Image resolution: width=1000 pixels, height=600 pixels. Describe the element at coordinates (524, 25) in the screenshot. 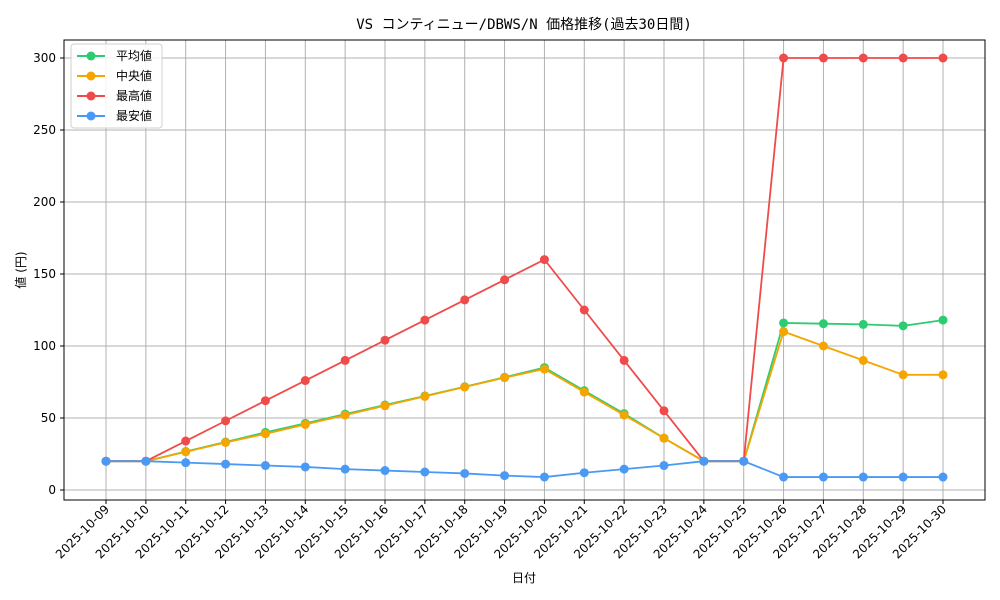

I see `chart-title: VS コンティニュー/DBWS/N 価格推移(過去30日間)` at that location.